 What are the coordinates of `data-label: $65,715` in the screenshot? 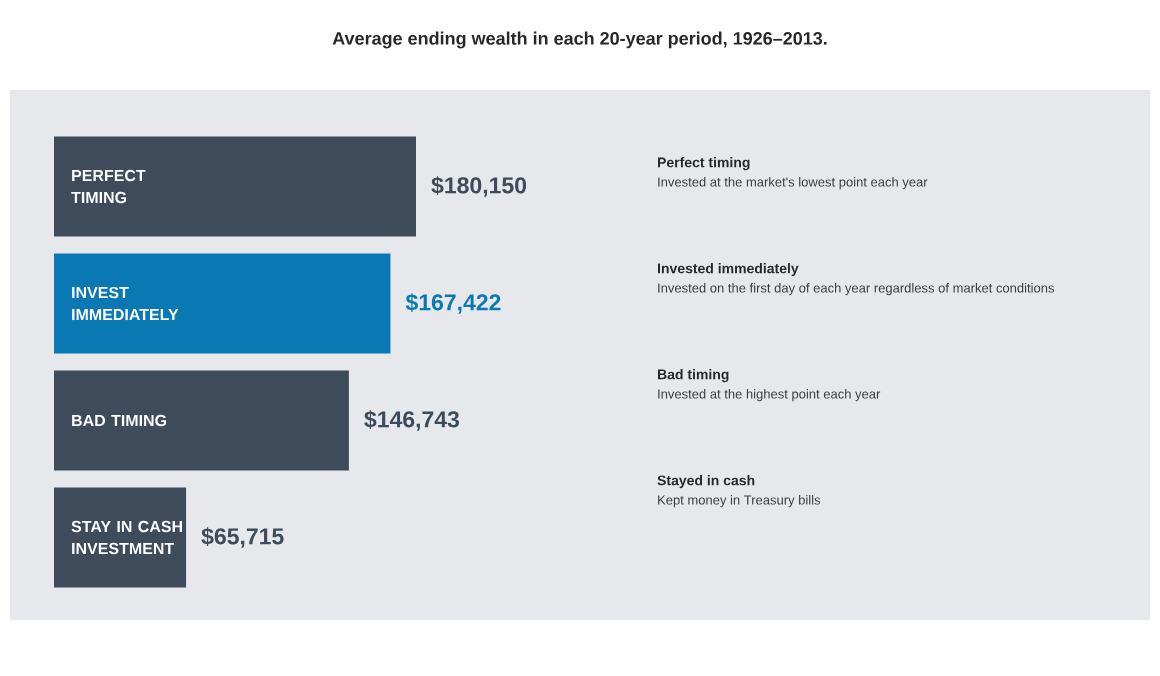 It's located at (242, 537).